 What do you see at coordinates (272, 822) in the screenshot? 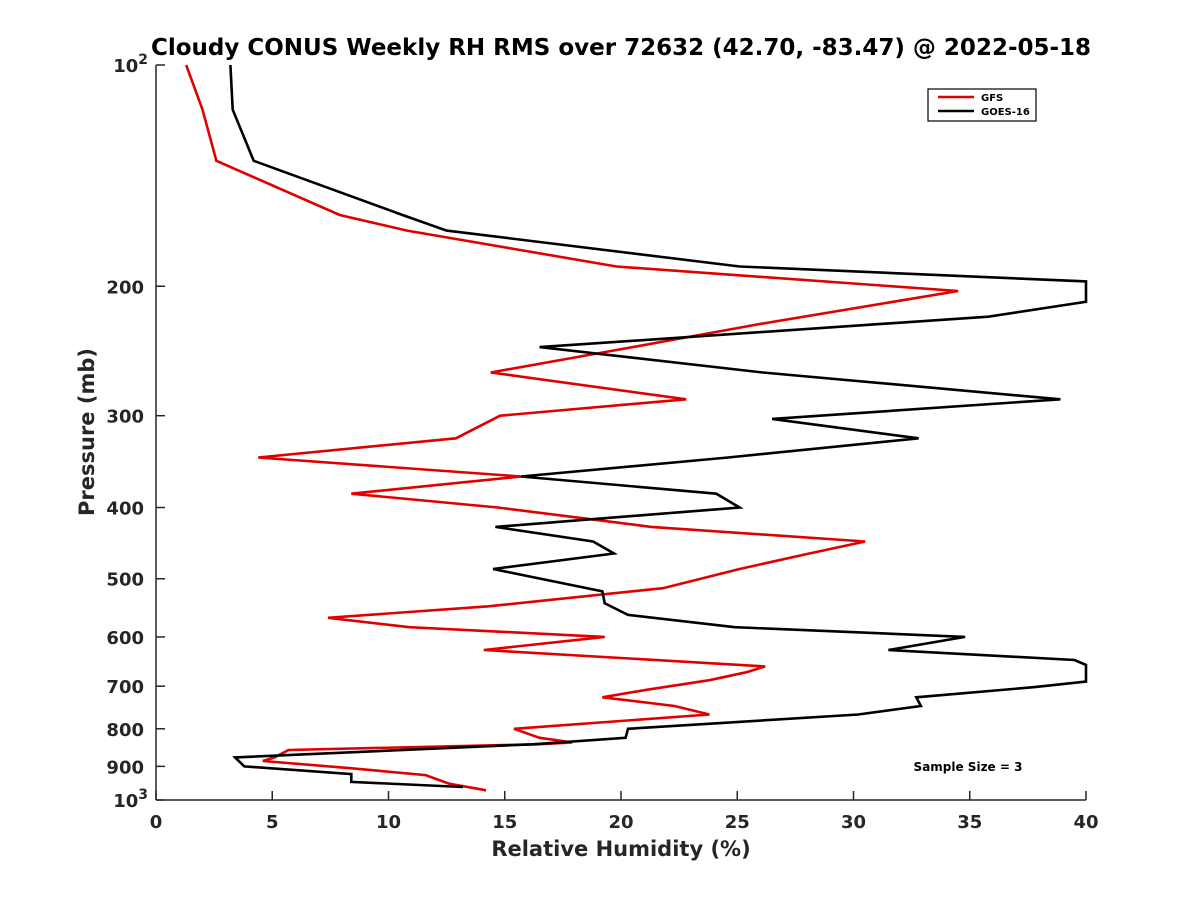
I see `x-tick-label: 5` at bounding box center [272, 822].